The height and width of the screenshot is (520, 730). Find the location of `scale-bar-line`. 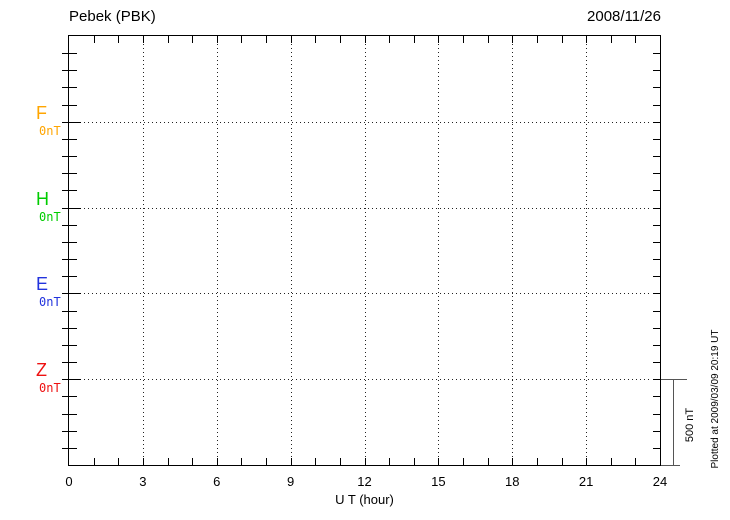

scale-bar-line is located at coordinates (673, 422).